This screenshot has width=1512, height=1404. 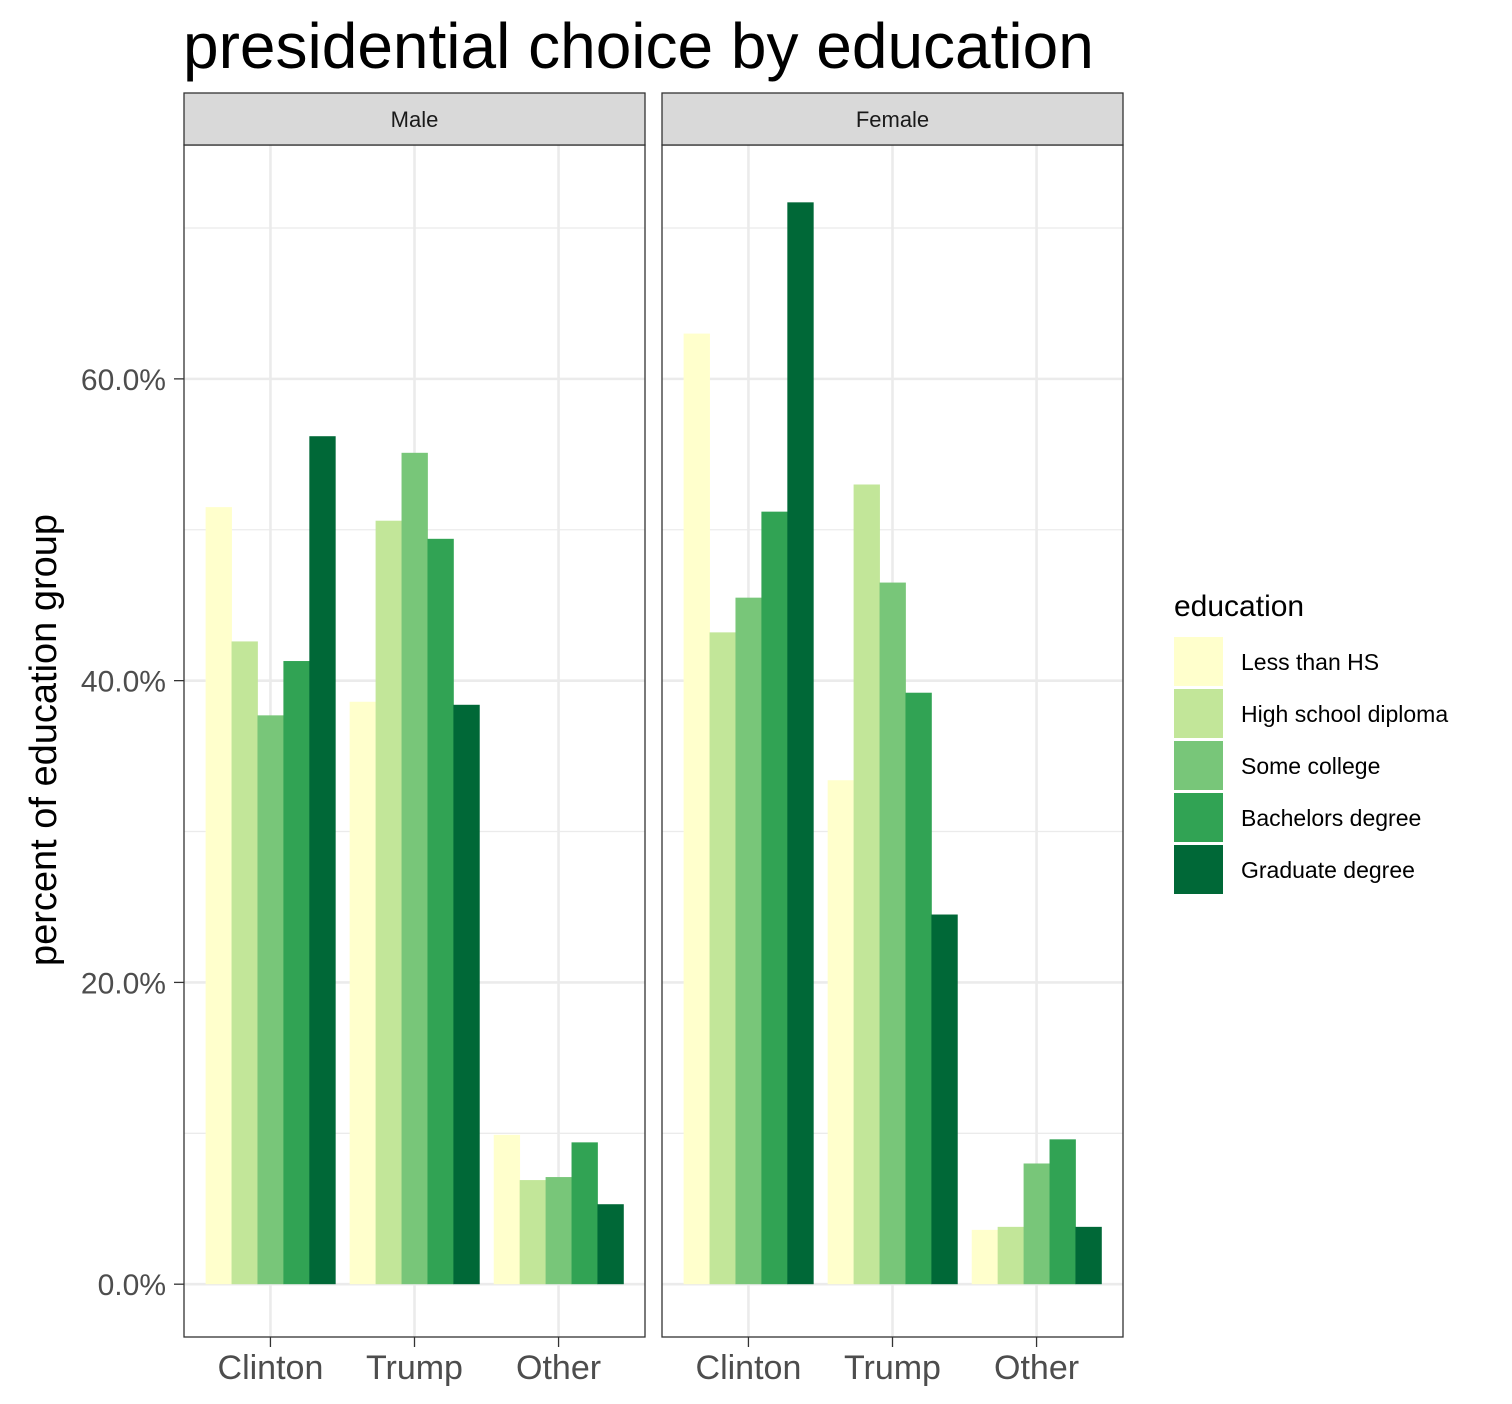 What do you see at coordinates (532, 1232) in the screenshot?
I see `bar-male-other-high-school-diploma` at bounding box center [532, 1232].